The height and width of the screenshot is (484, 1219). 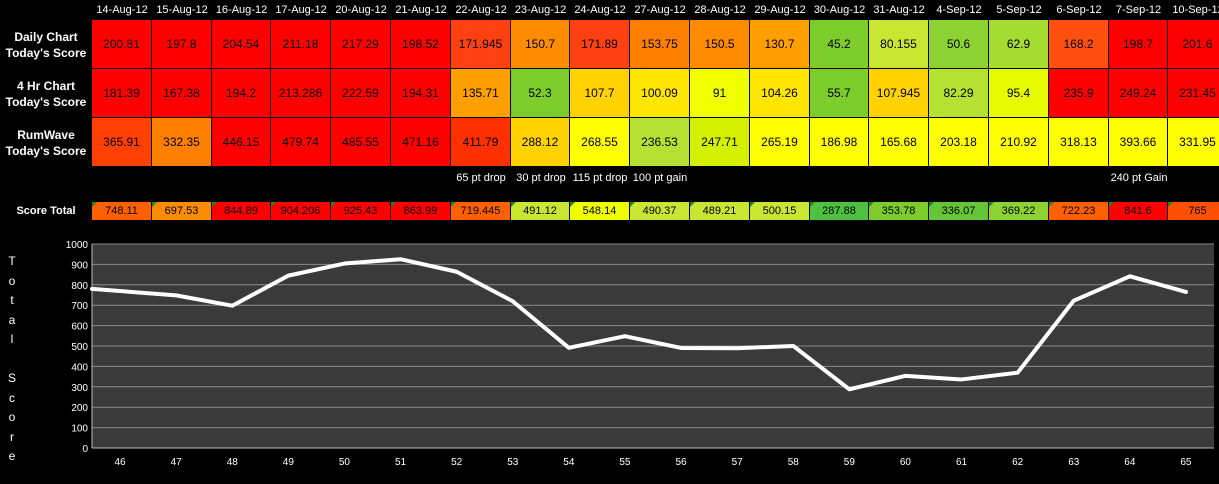 What do you see at coordinates (11, 378) in the screenshot?
I see `axis-title-letter: S` at bounding box center [11, 378].